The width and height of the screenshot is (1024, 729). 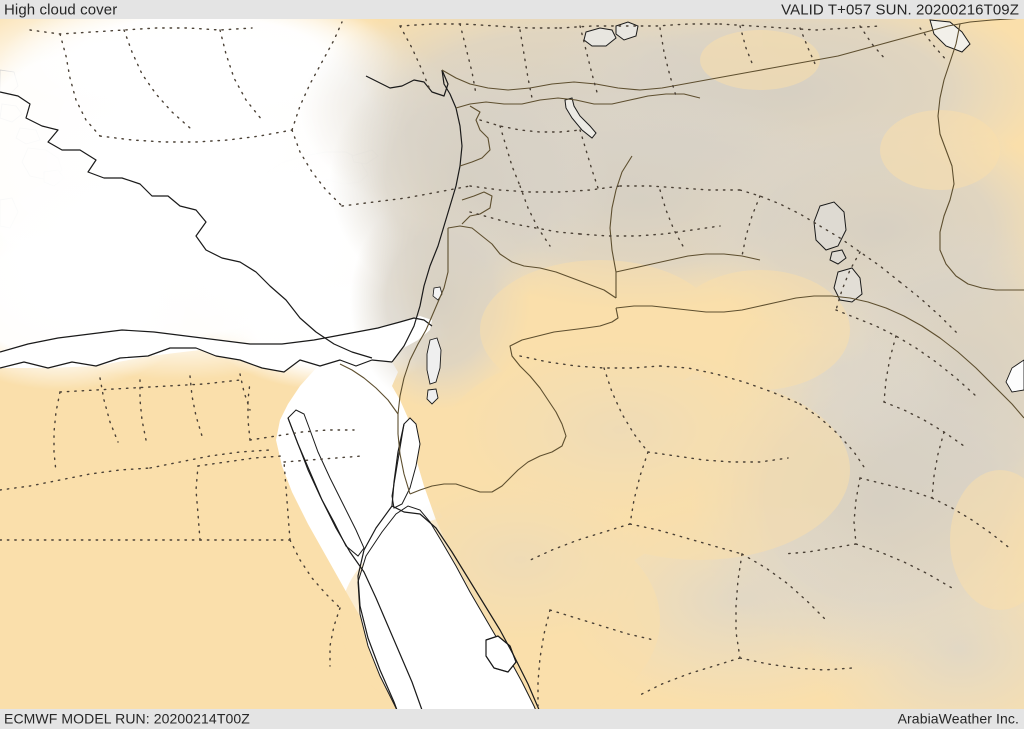 I want to click on valid-time-label: VALID T+057 SUN. 20200216T09Z, so click(x=900, y=9).